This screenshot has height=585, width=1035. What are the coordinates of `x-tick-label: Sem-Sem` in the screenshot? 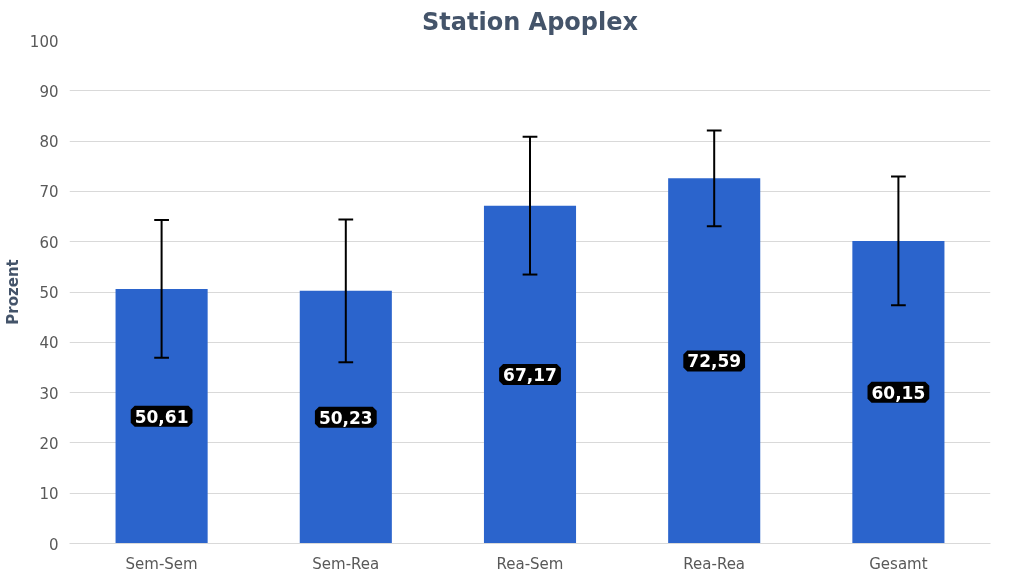 It's located at (161, 563).